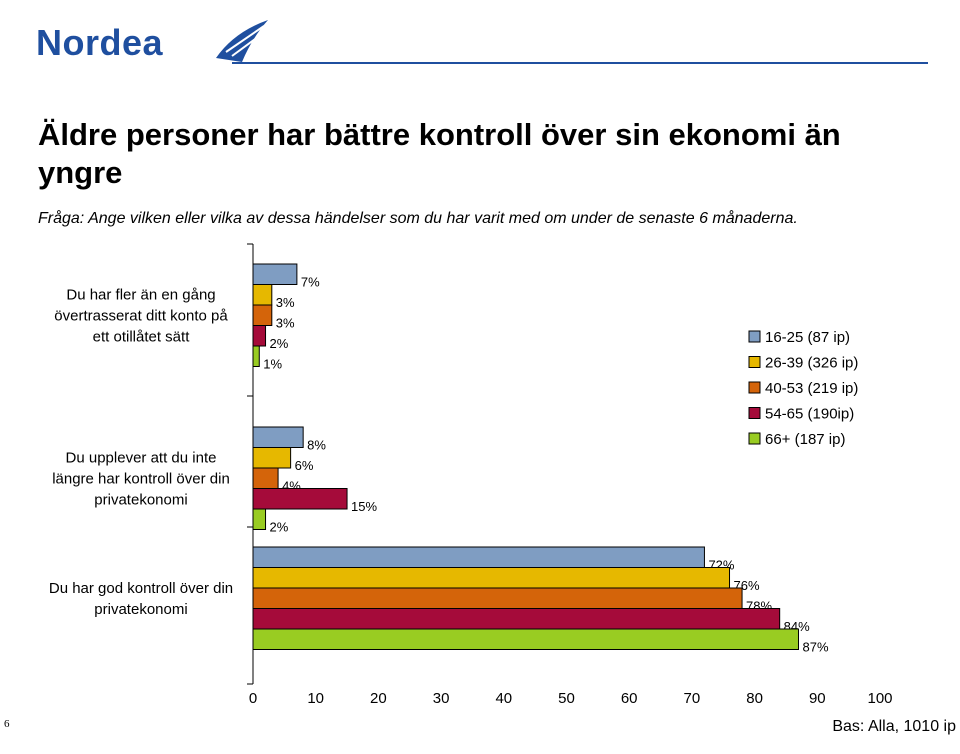 This screenshot has height=754, width=960. I want to click on data-label: 8%, so click(316, 444).